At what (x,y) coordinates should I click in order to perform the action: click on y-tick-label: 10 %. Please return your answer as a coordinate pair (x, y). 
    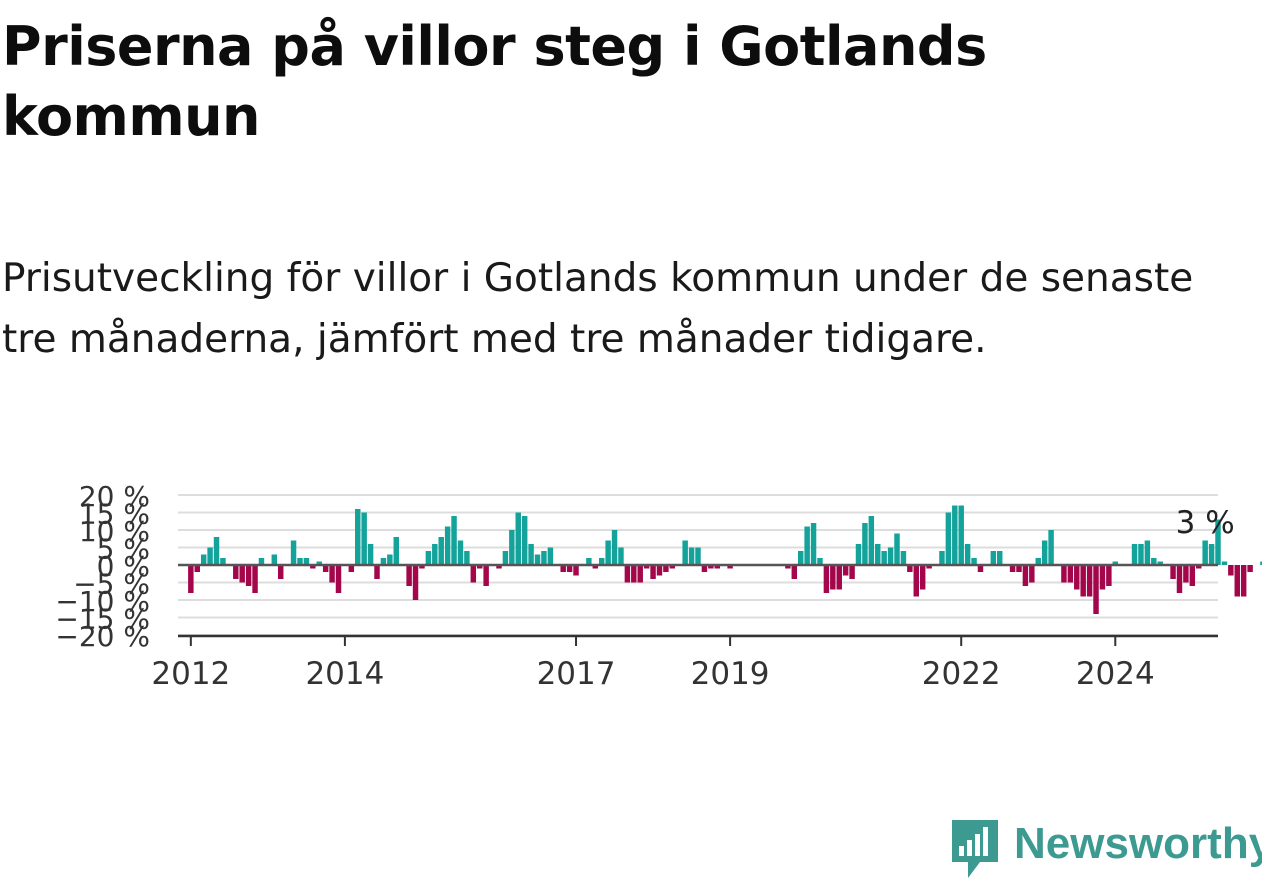
    Looking at the image, I should click on (114, 531).